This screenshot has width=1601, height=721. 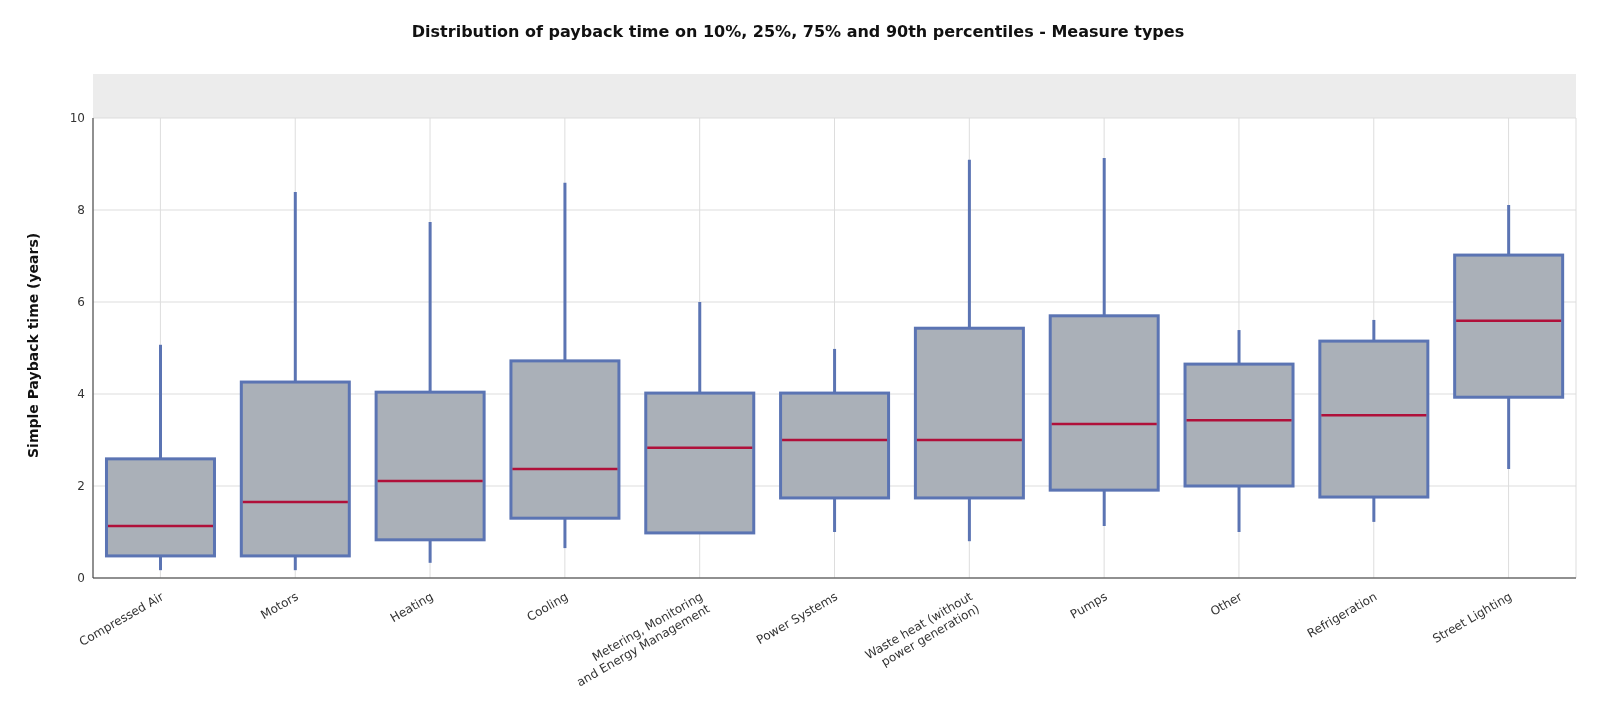 I want to click on y-tick-label: 0, so click(x=81, y=578).